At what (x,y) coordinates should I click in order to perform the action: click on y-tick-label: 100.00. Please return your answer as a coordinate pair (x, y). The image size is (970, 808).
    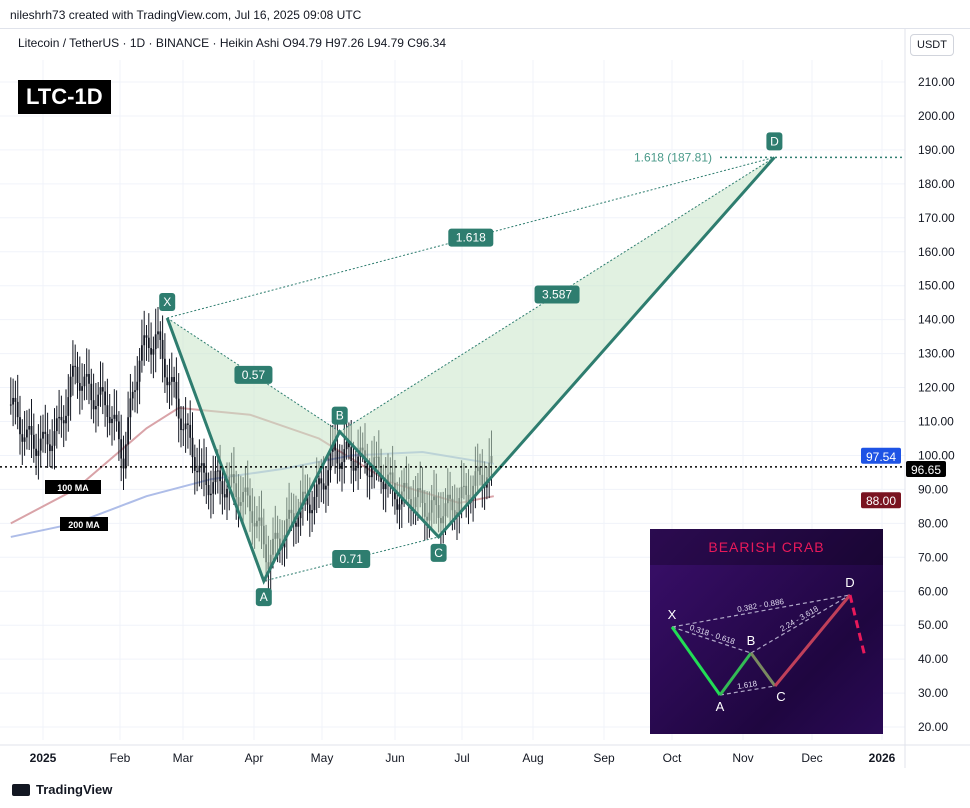
    Looking at the image, I should click on (936, 455).